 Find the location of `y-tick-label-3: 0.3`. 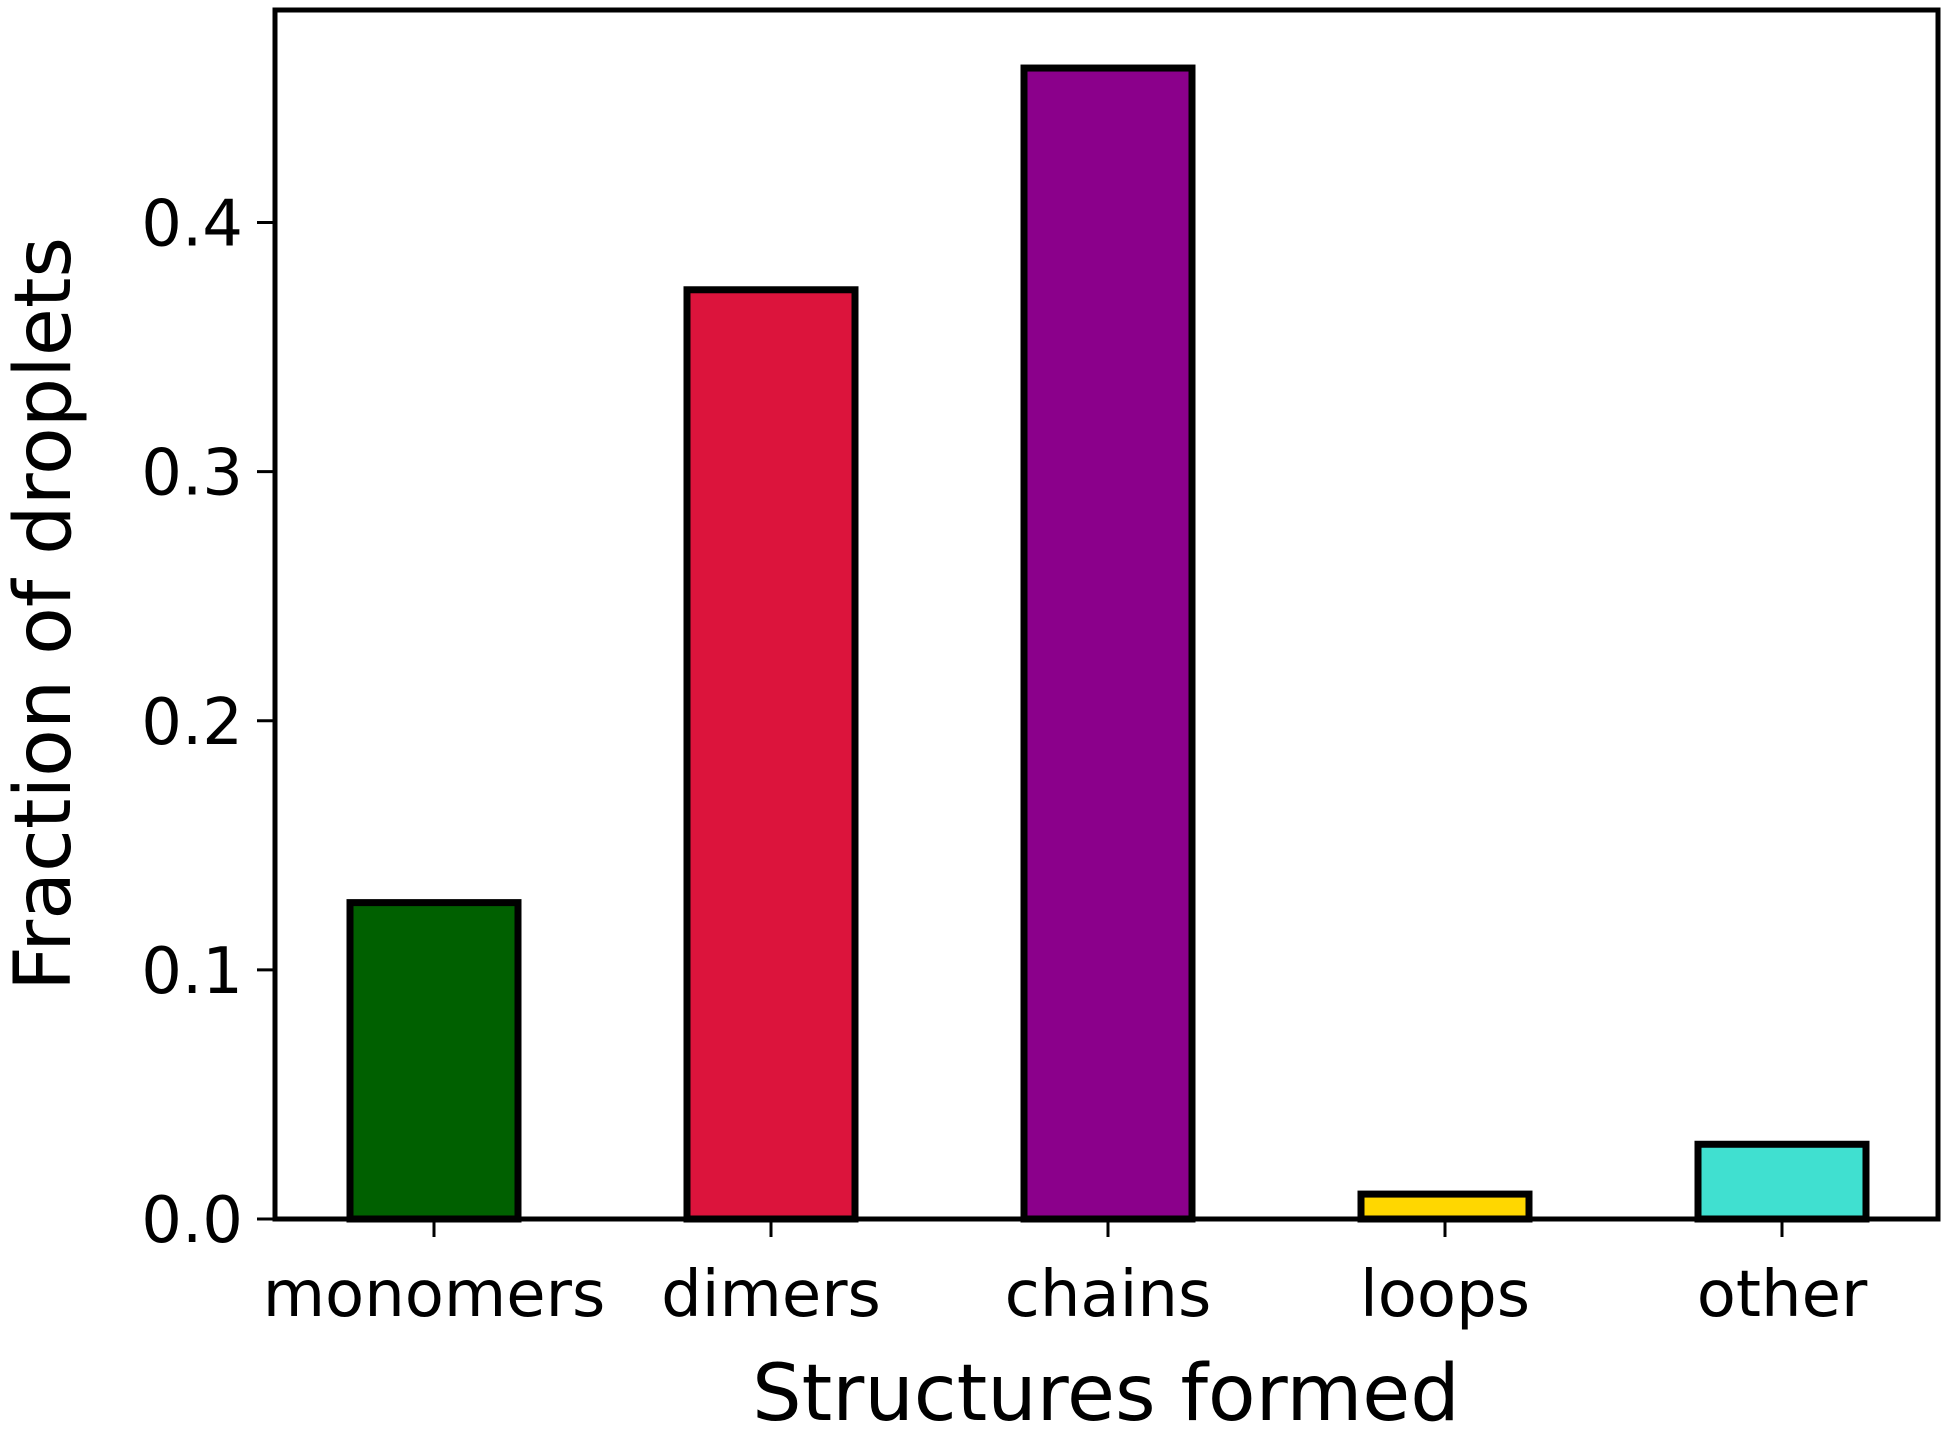

y-tick-label-3: 0.3 is located at coordinates (192, 474).